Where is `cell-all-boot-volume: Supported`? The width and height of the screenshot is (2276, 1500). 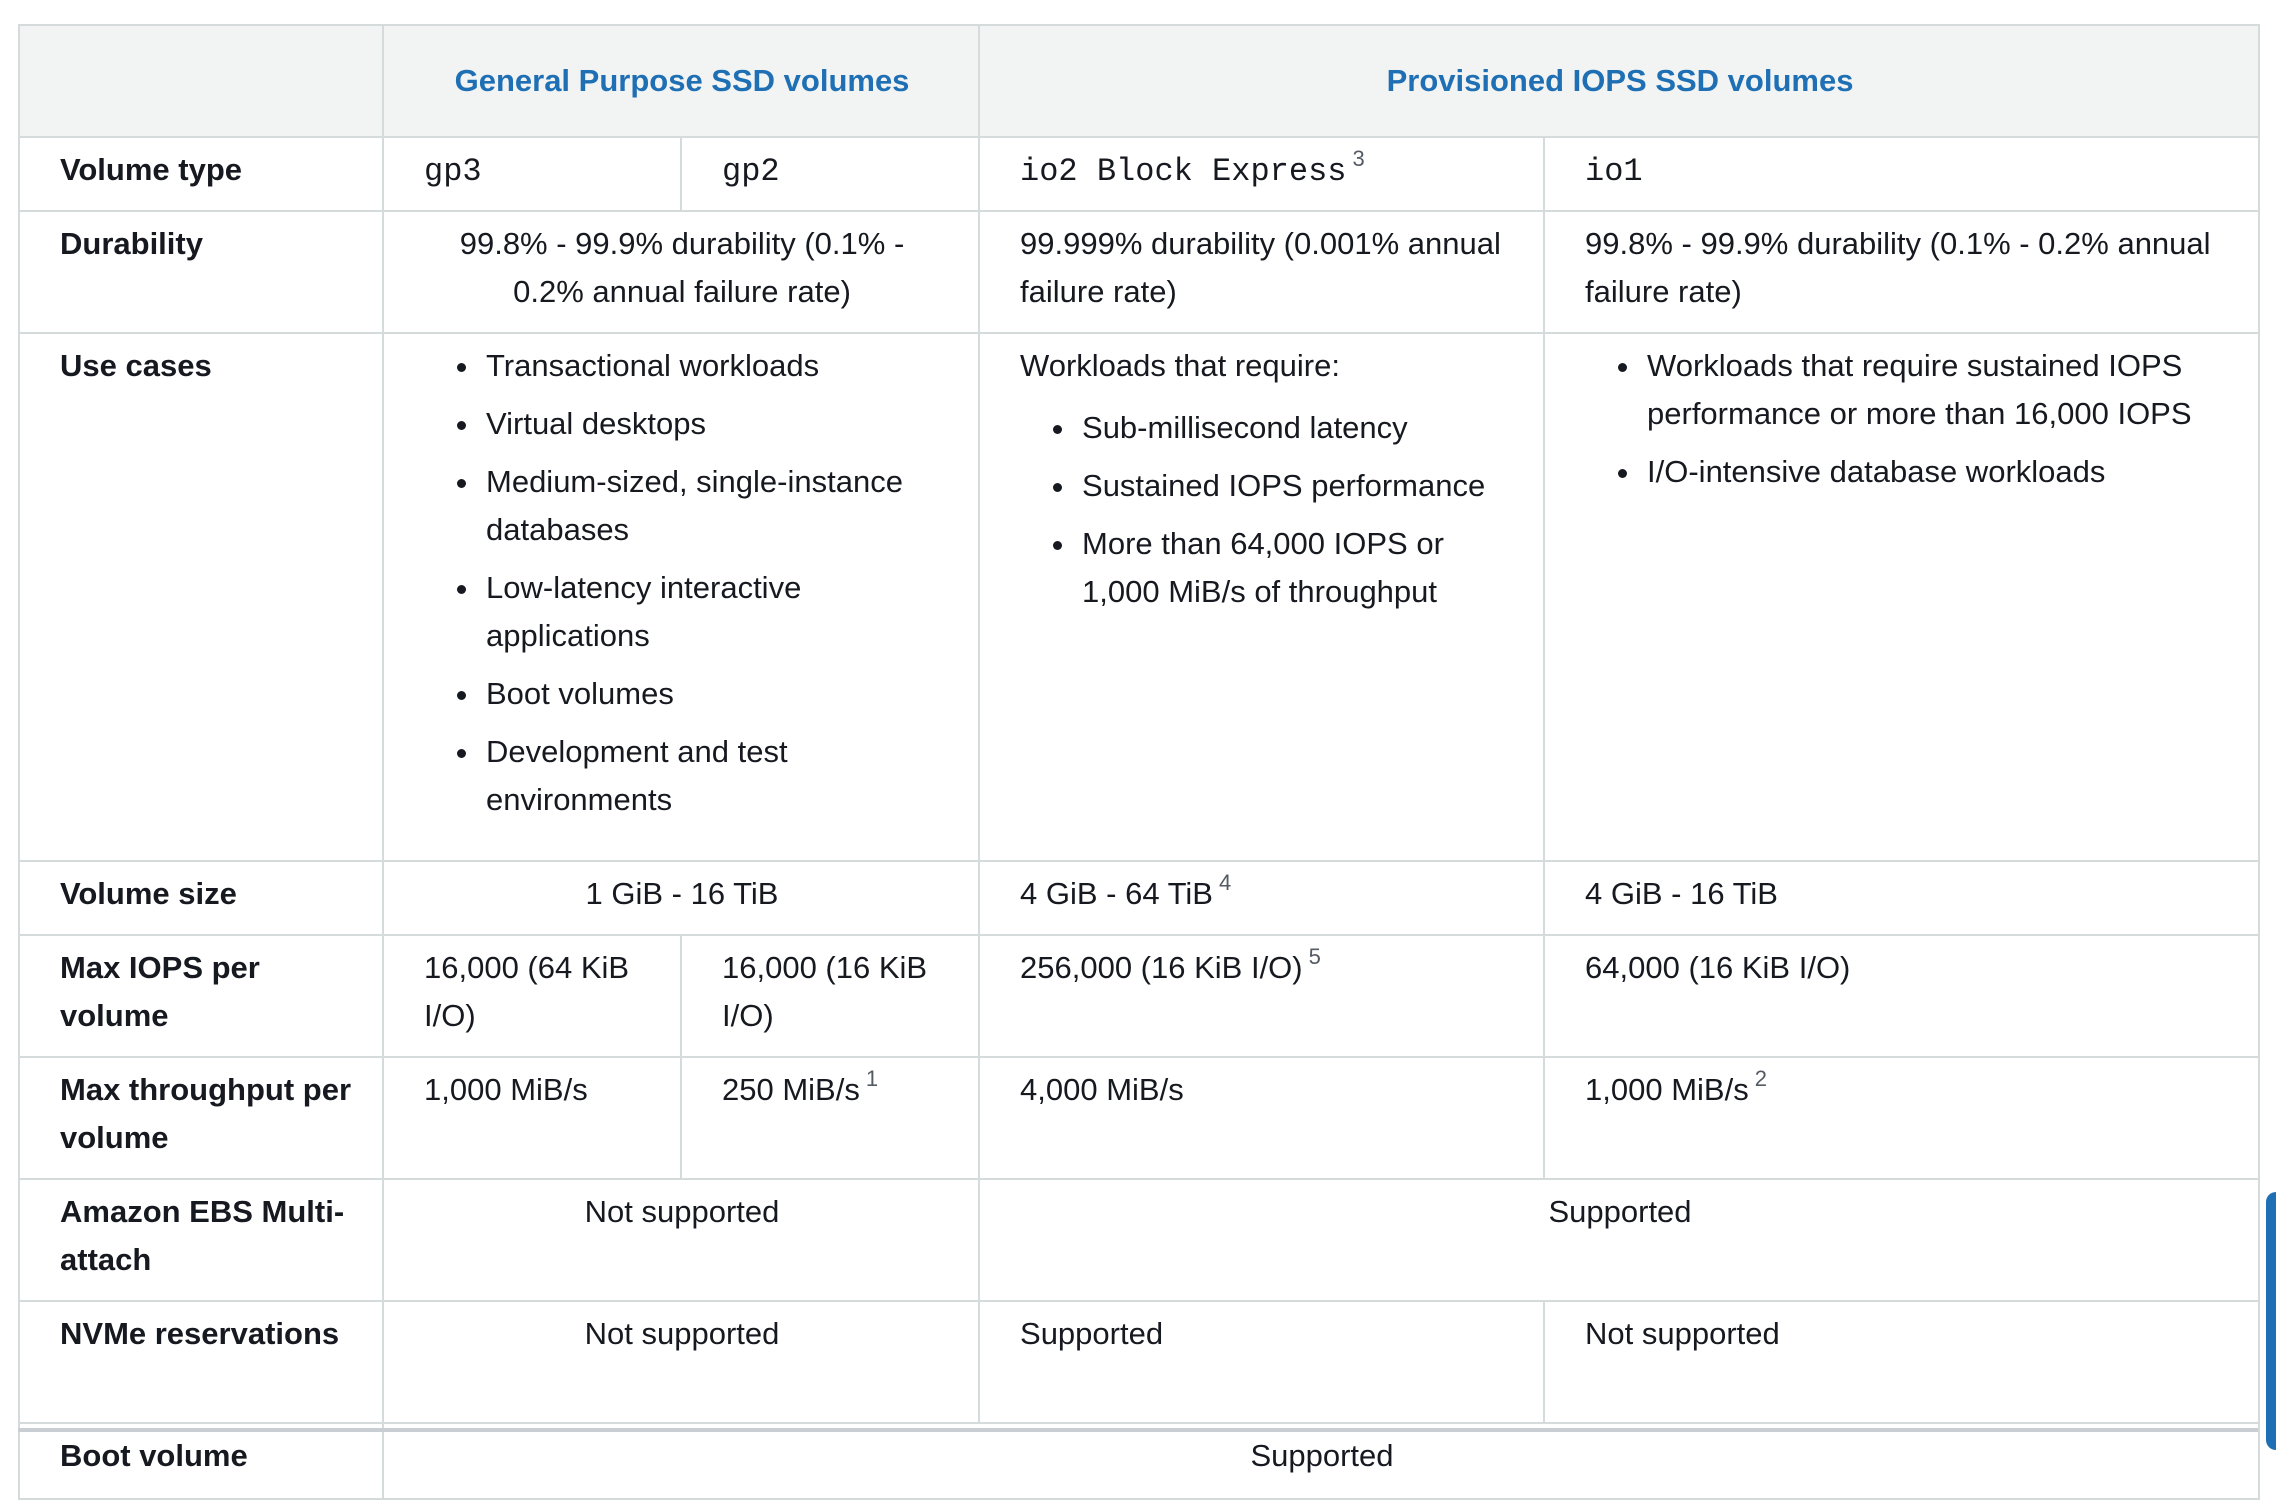
cell-all-boot-volume: Supported is located at coordinates (1321, 1461).